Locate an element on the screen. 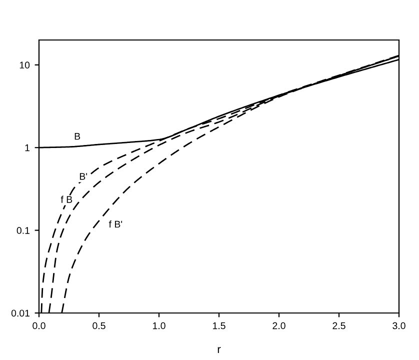 This screenshot has width=419, height=360. annotation: f B is located at coordinates (66, 199).